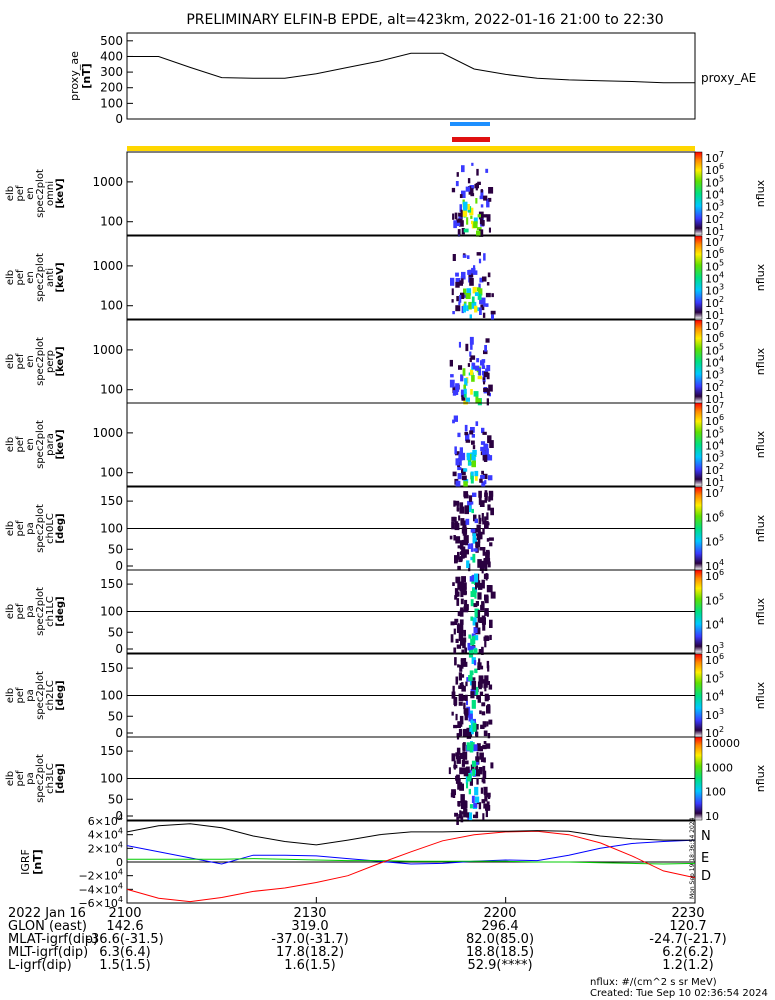 The height and width of the screenshot is (1000, 775). What do you see at coordinates (50, 528) in the screenshot?
I see `panel-yaxis-label-line: ch0LC` at bounding box center [50, 528].